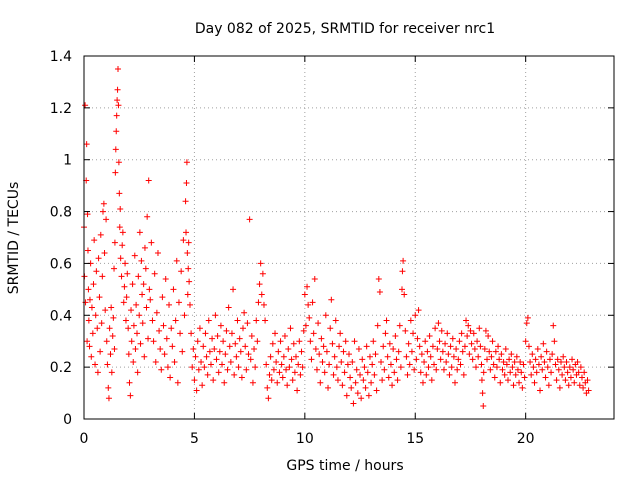 This screenshot has height=480, width=640. What do you see at coordinates (344, 466) in the screenshot?
I see `x-axis-label: GPS time / hours` at bounding box center [344, 466].